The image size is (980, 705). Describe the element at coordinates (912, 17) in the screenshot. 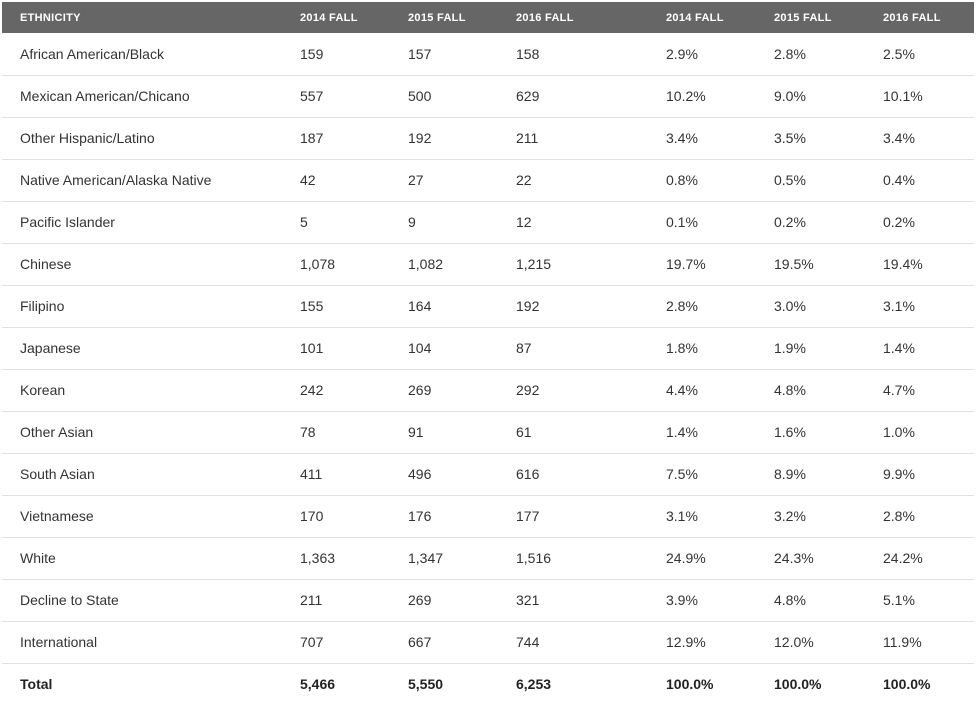

I see `header-2016-fall-percent: 2016 FALL` at that location.